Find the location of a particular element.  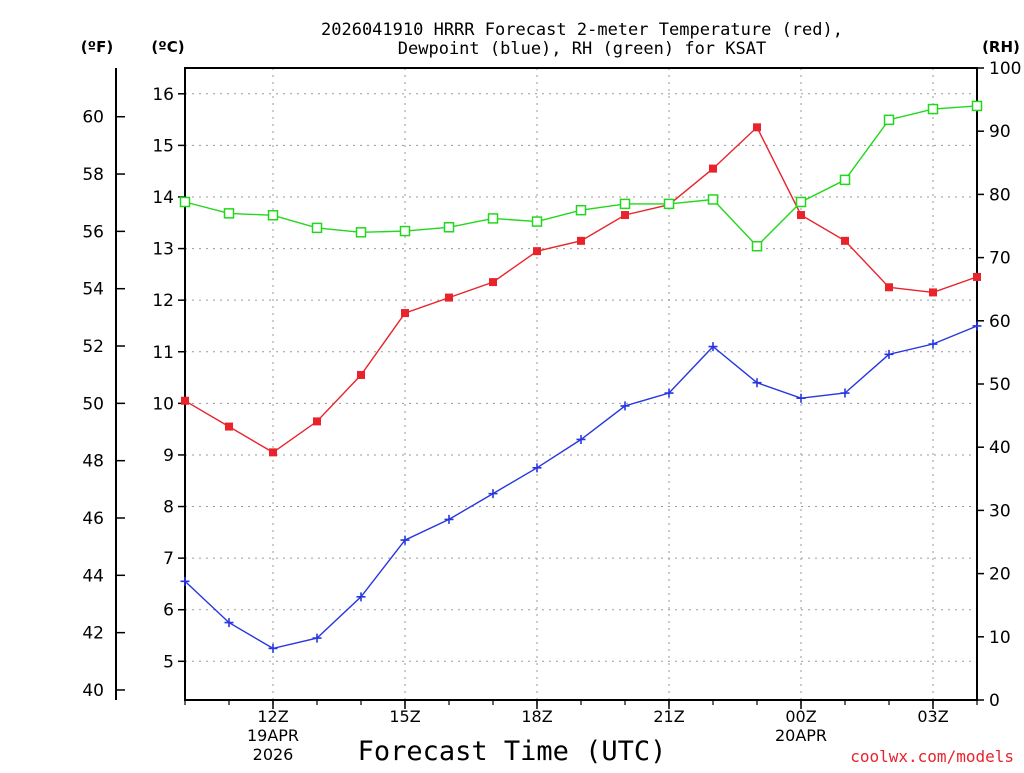

fahrenheit-tick-label: 54 is located at coordinates (93, 290).